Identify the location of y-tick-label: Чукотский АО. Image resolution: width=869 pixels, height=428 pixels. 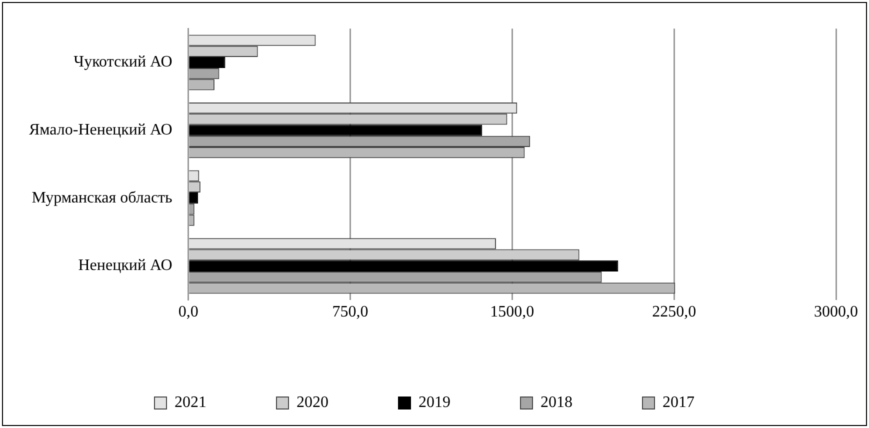
(123, 62).